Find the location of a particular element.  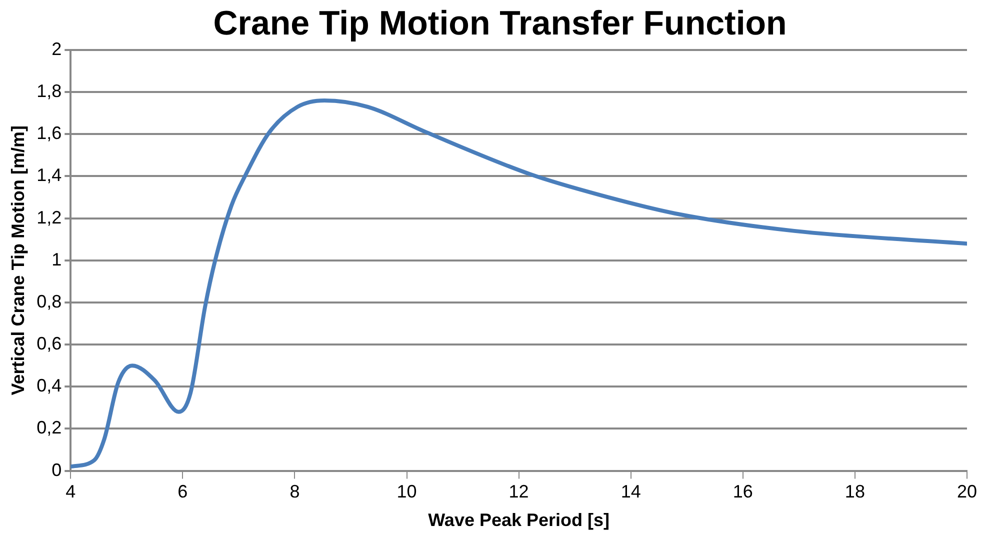

x-tick-label: 6 is located at coordinates (183, 492).